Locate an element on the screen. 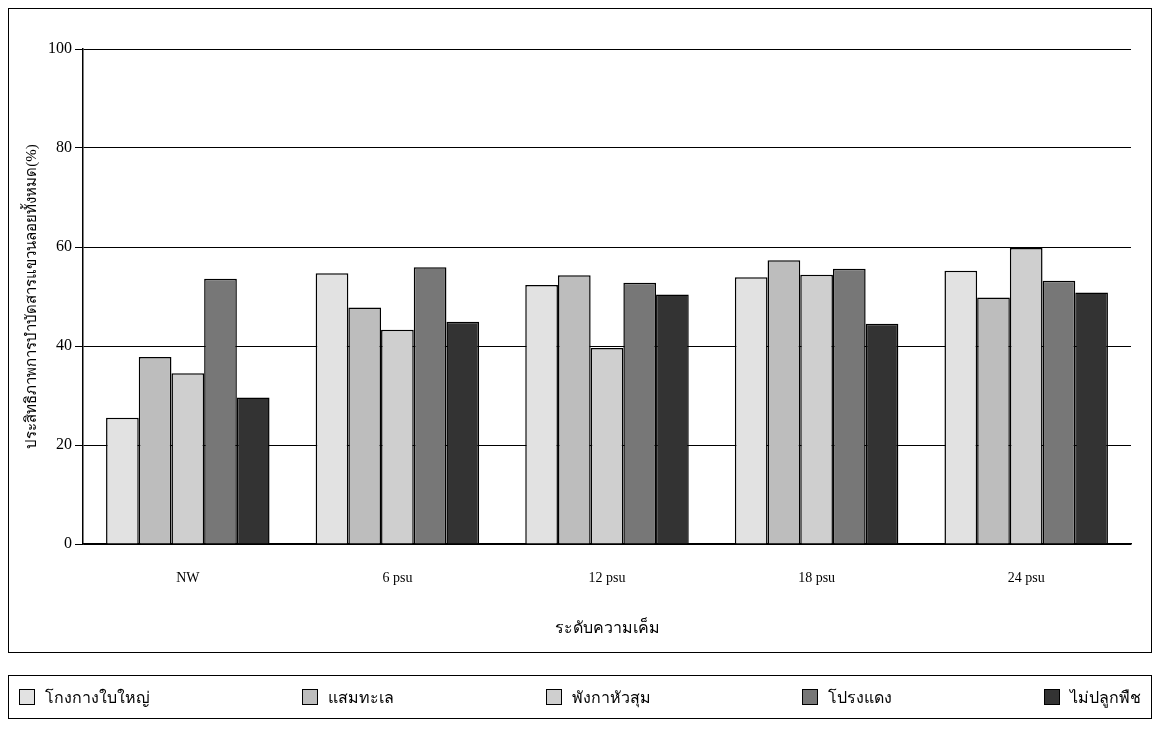 Image resolution: width=1162 pixels, height=740 pixels. x-tick-label: 6 psu is located at coordinates (397, 578).